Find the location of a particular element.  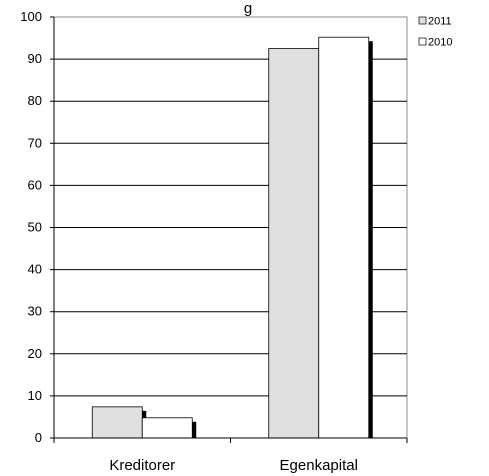

y-tick-label-30: 30 is located at coordinates (35, 311).